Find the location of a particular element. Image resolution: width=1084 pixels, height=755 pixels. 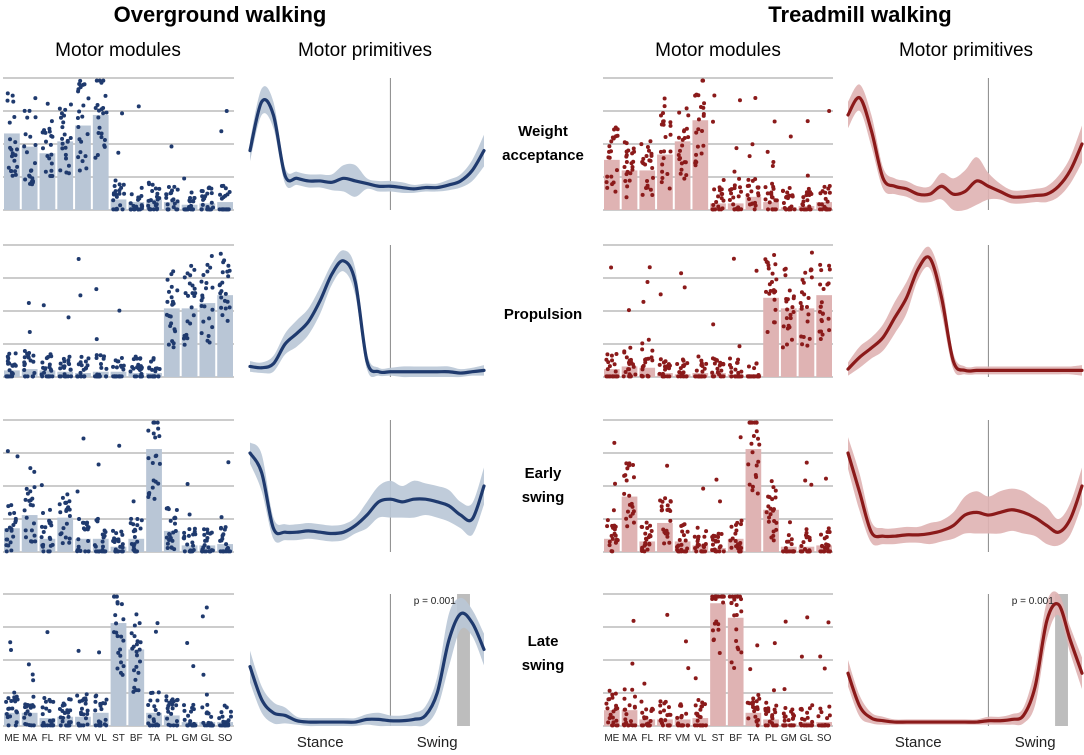

category-label: SO is located at coordinates (225, 738).